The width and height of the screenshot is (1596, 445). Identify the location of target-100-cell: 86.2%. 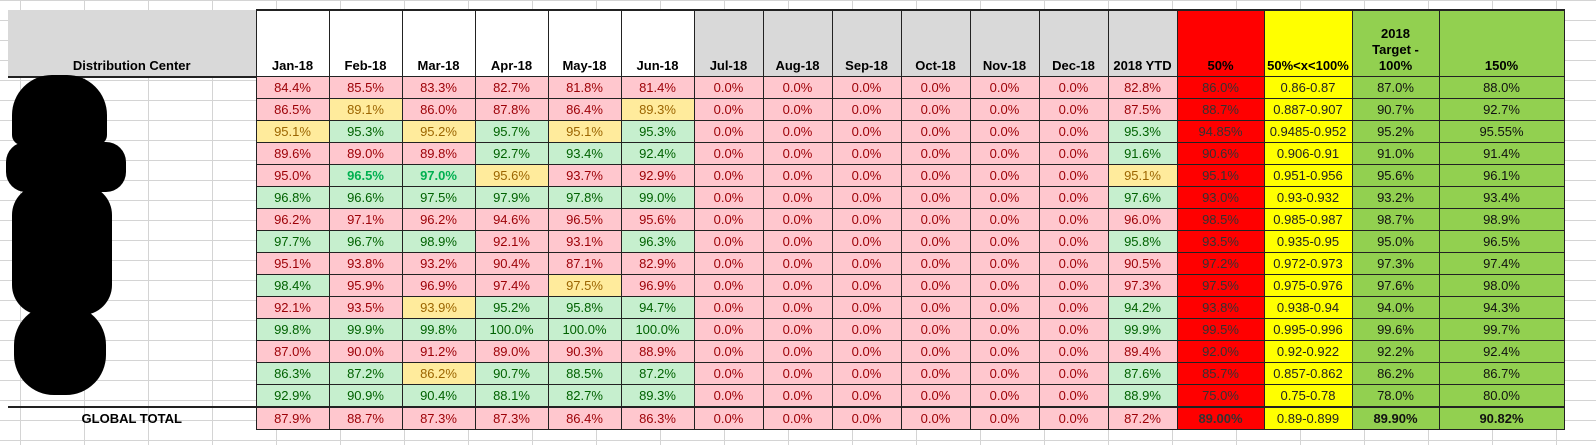
(1395, 373).